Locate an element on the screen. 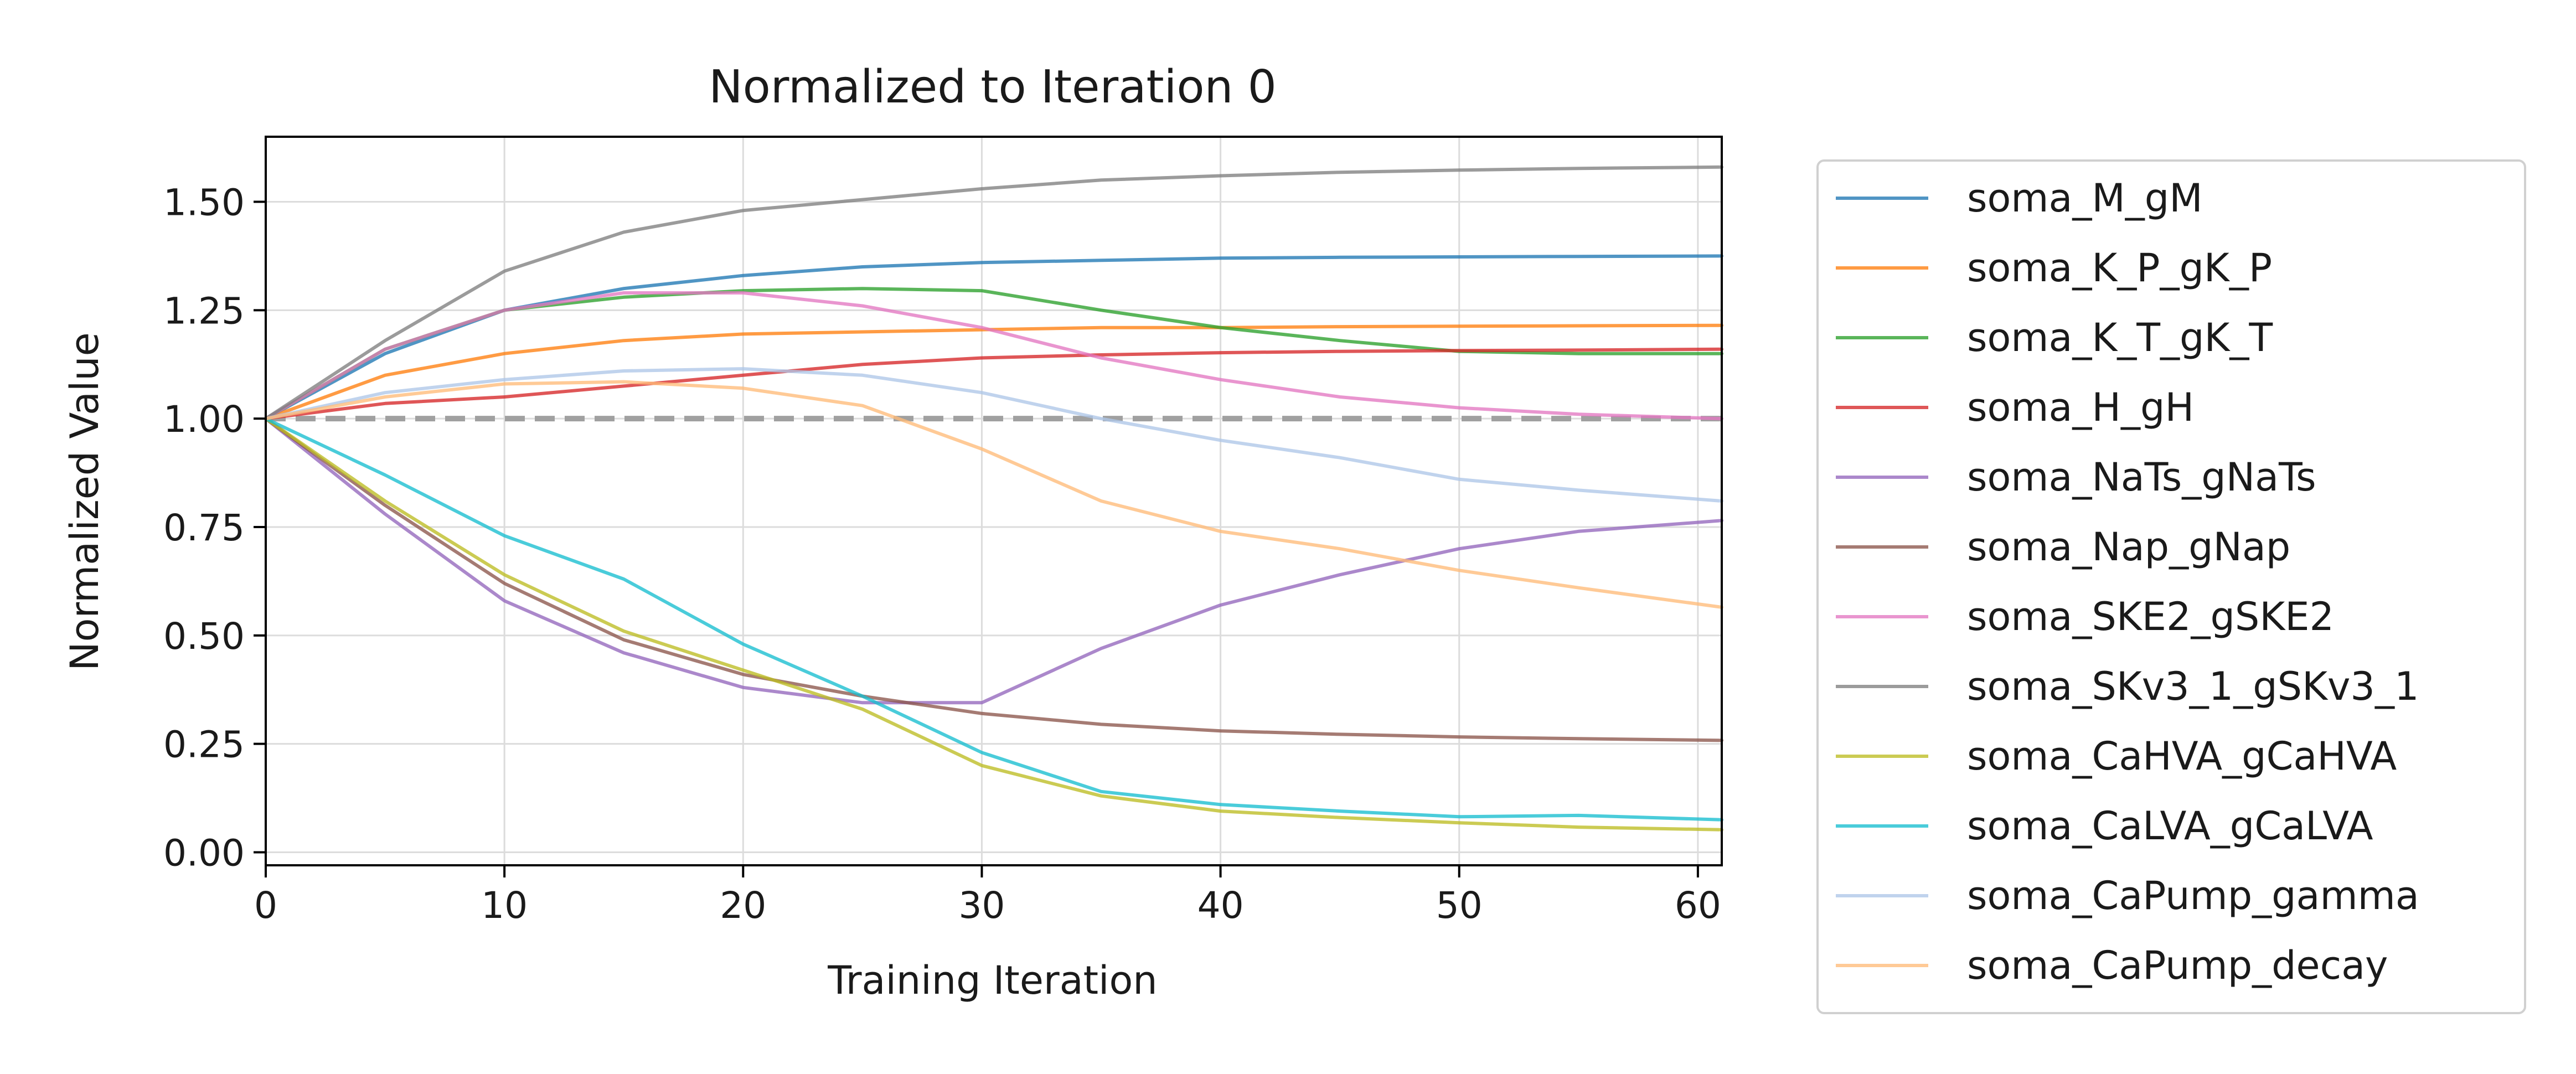 This screenshot has width=2576, height=1074. y-tick-label: 0.50 is located at coordinates (204, 636).